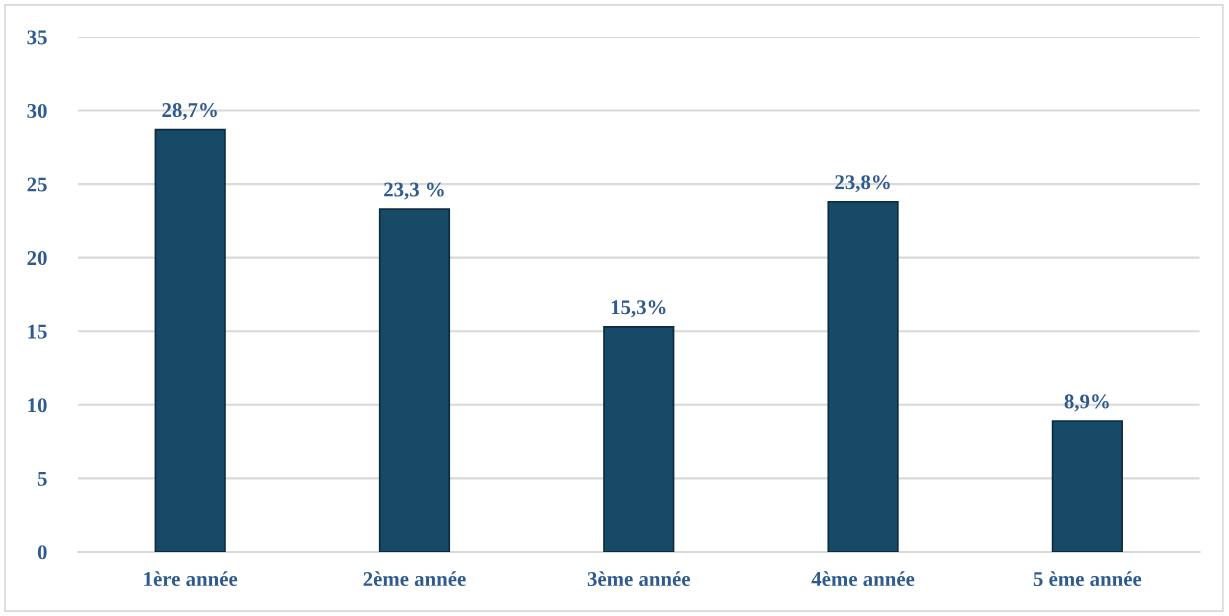 The height and width of the screenshot is (616, 1229). I want to click on y-tick-label: 10, so click(37, 405).